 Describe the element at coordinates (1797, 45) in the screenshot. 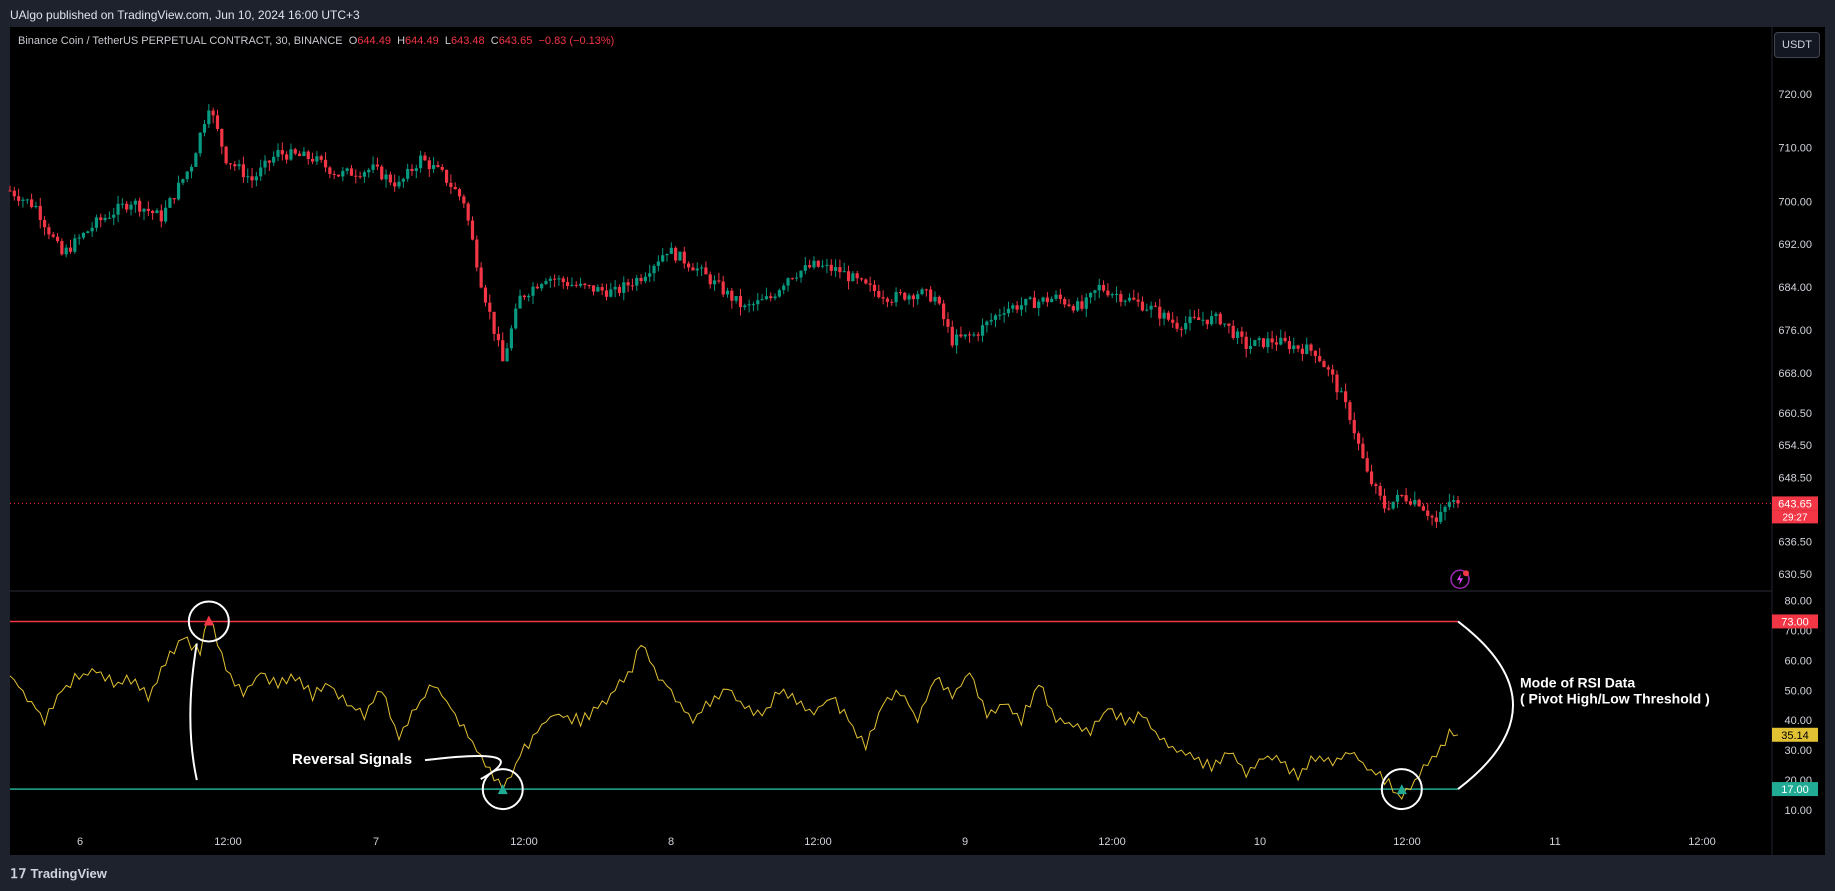

I see `currency-button: USDT` at that location.